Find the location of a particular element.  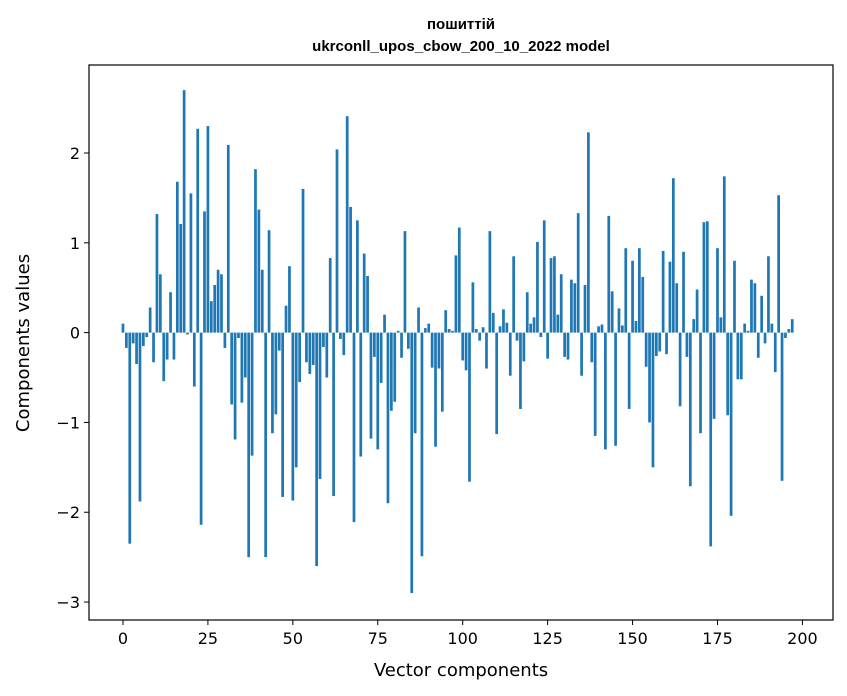

x-tick-label: 150 is located at coordinates (632, 638).